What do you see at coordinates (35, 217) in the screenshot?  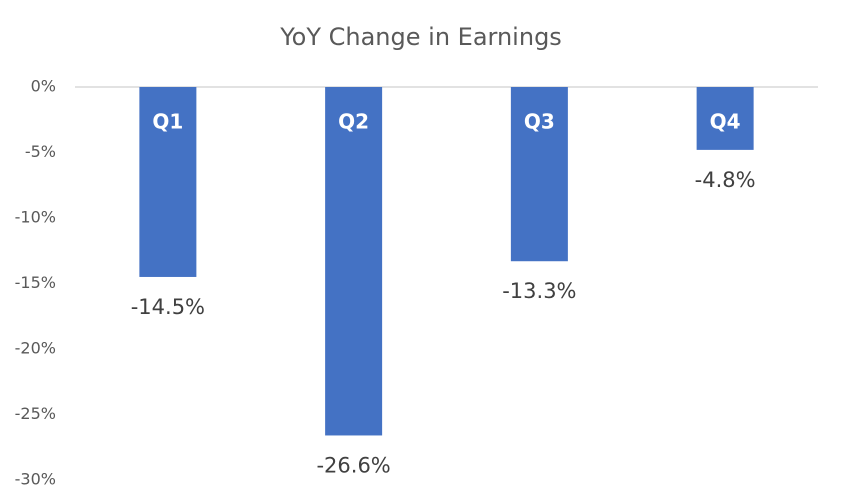 I see `y-tick-label: -10%` at bounding box center [35, 217].